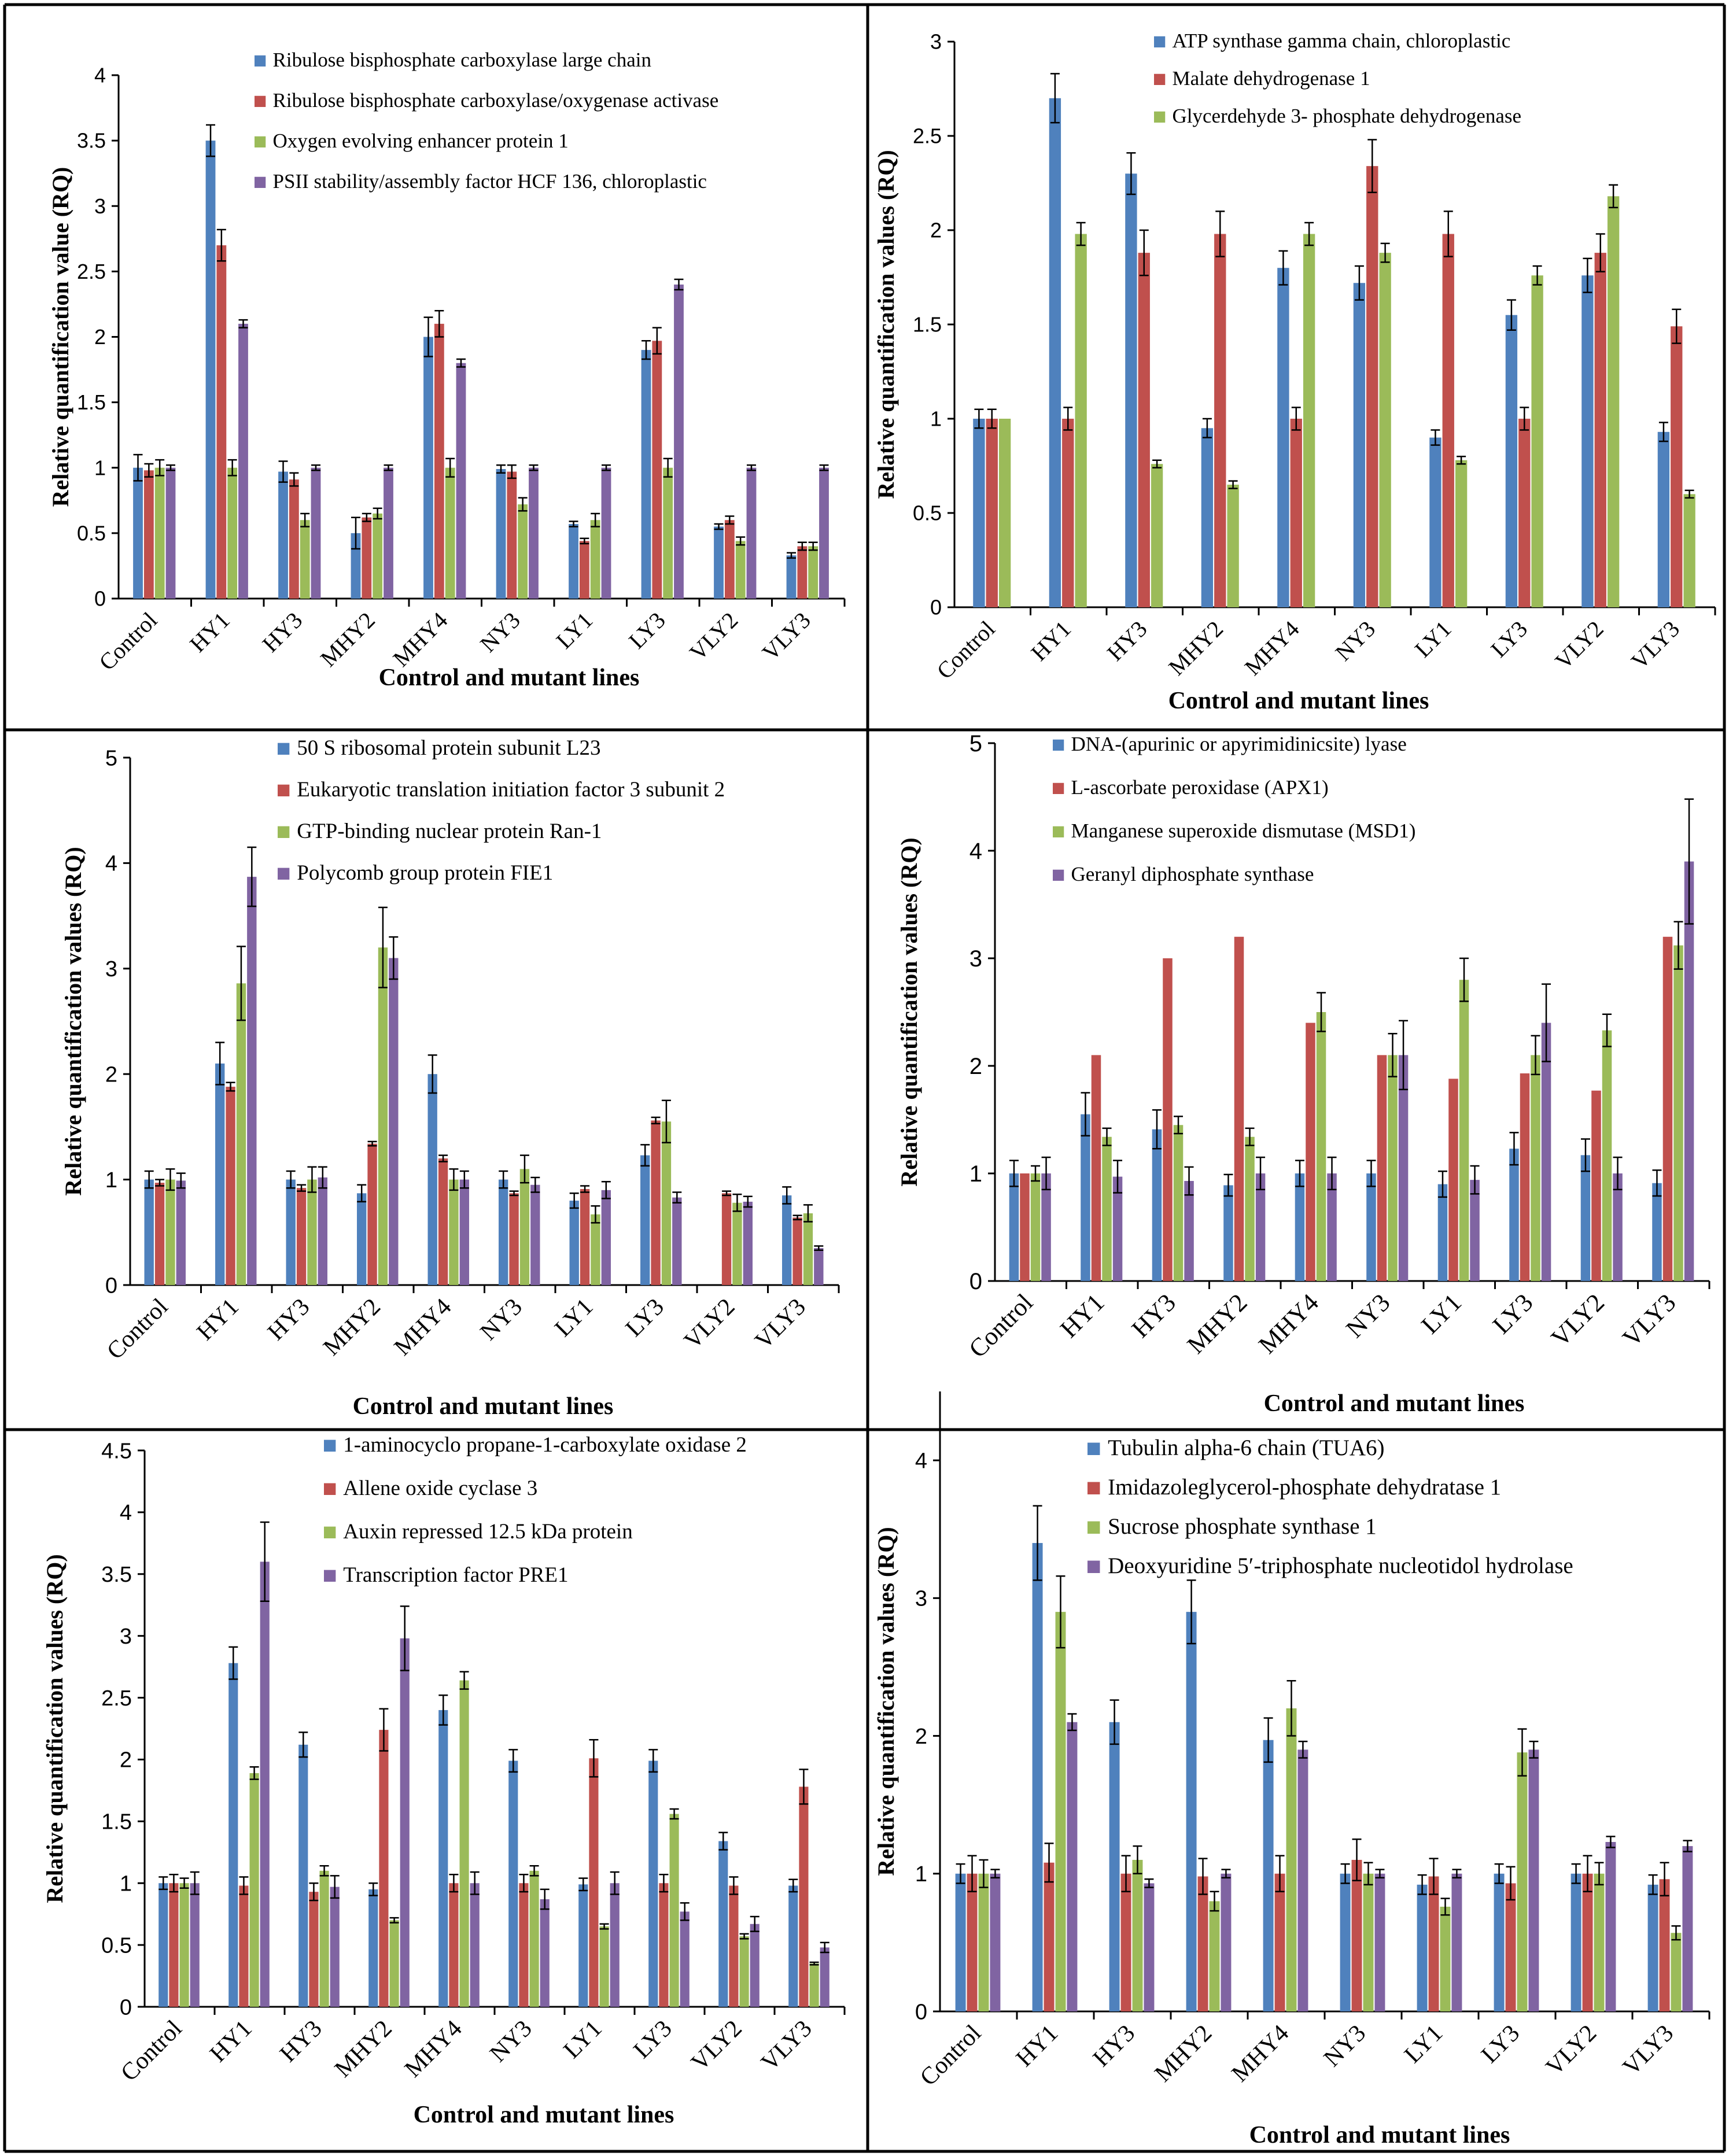 Image resolution: width=1729 pixels, height=2156 pixels. Describe the element at coordinates (1243, 830) in the screenshot. I see `legend-label: Manganese superoxide dismutase (MSD1)` at that location.